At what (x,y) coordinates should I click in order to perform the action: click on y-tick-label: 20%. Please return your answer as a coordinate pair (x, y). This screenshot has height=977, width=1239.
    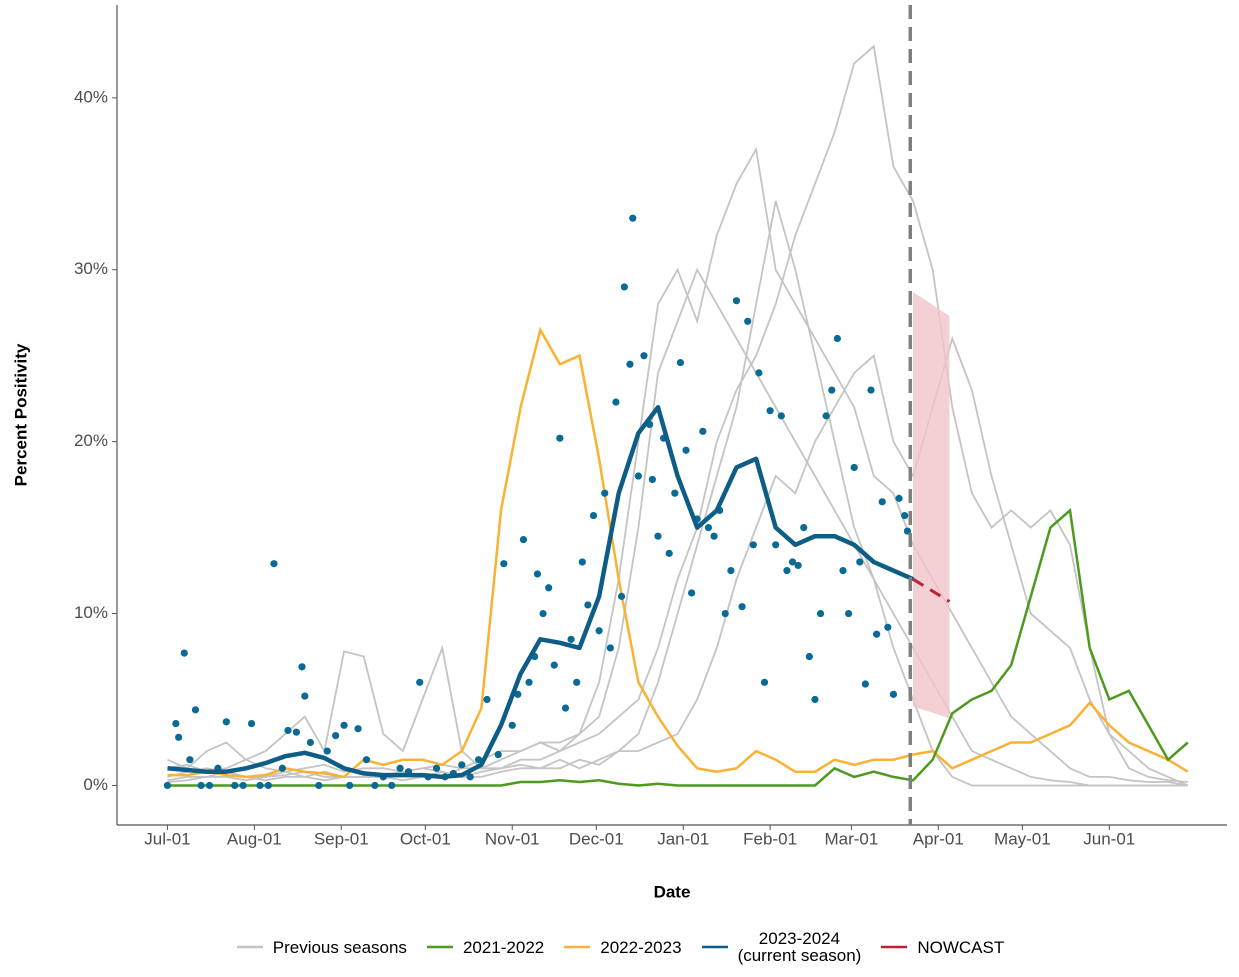
    Looking at the image, I should click on (91, 440).